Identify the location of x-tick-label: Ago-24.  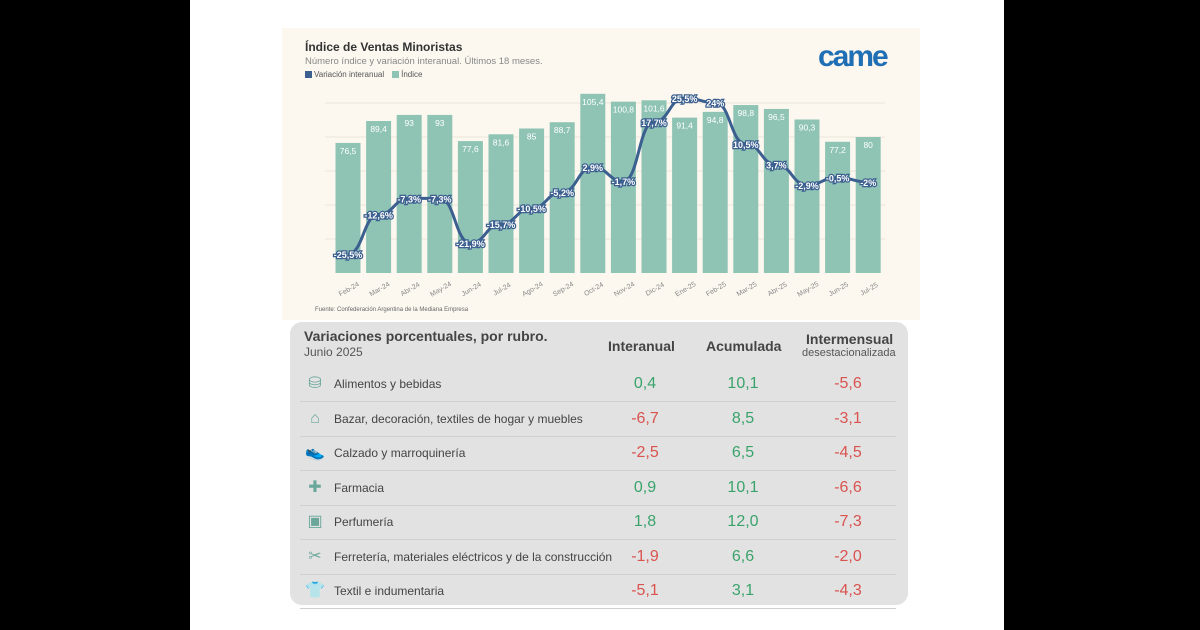
(532, 289).